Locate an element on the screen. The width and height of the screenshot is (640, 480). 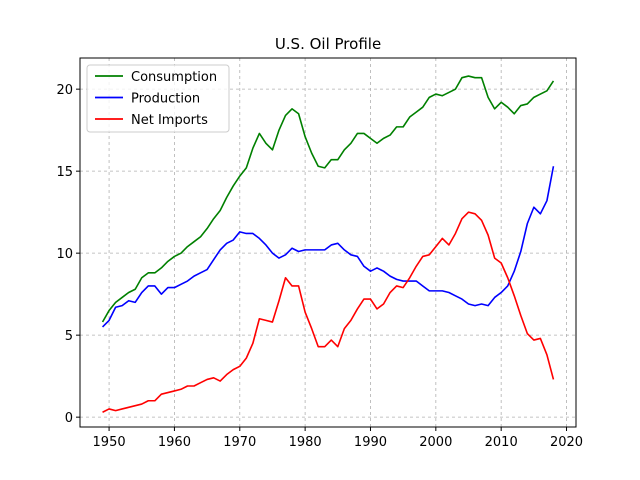
legend-label-net-imports: Net Imports is located at coordinates (169, 120).